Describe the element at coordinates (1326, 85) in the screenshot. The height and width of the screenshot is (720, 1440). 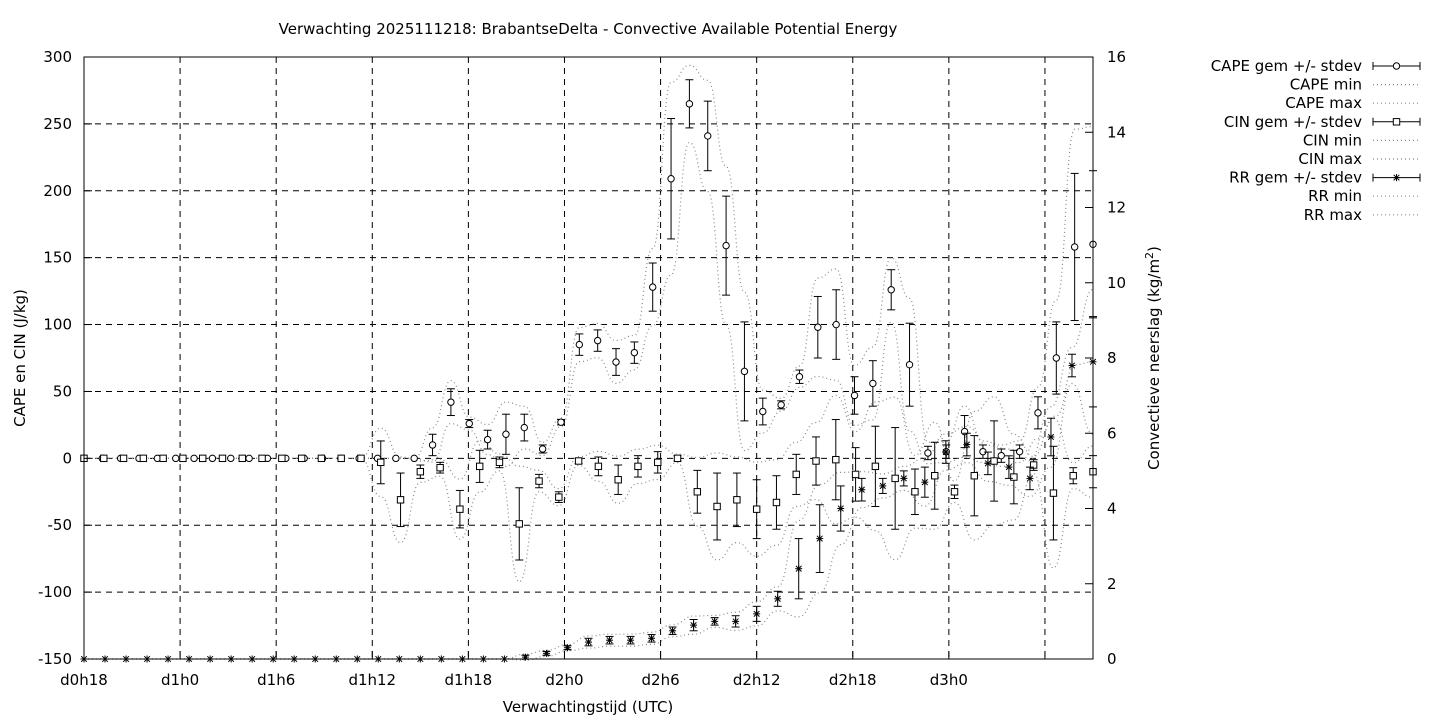
I see `legend-label: CAPE min` at that location.